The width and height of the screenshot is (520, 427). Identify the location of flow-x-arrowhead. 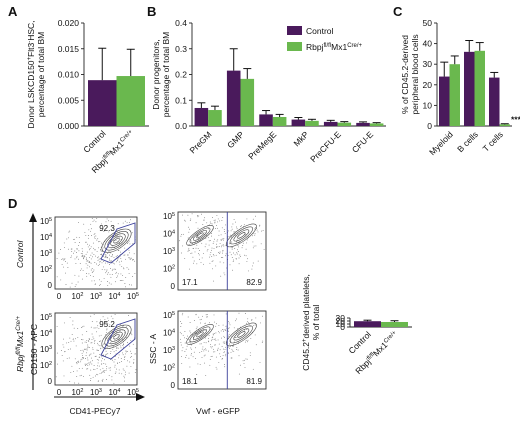
(140, 397).